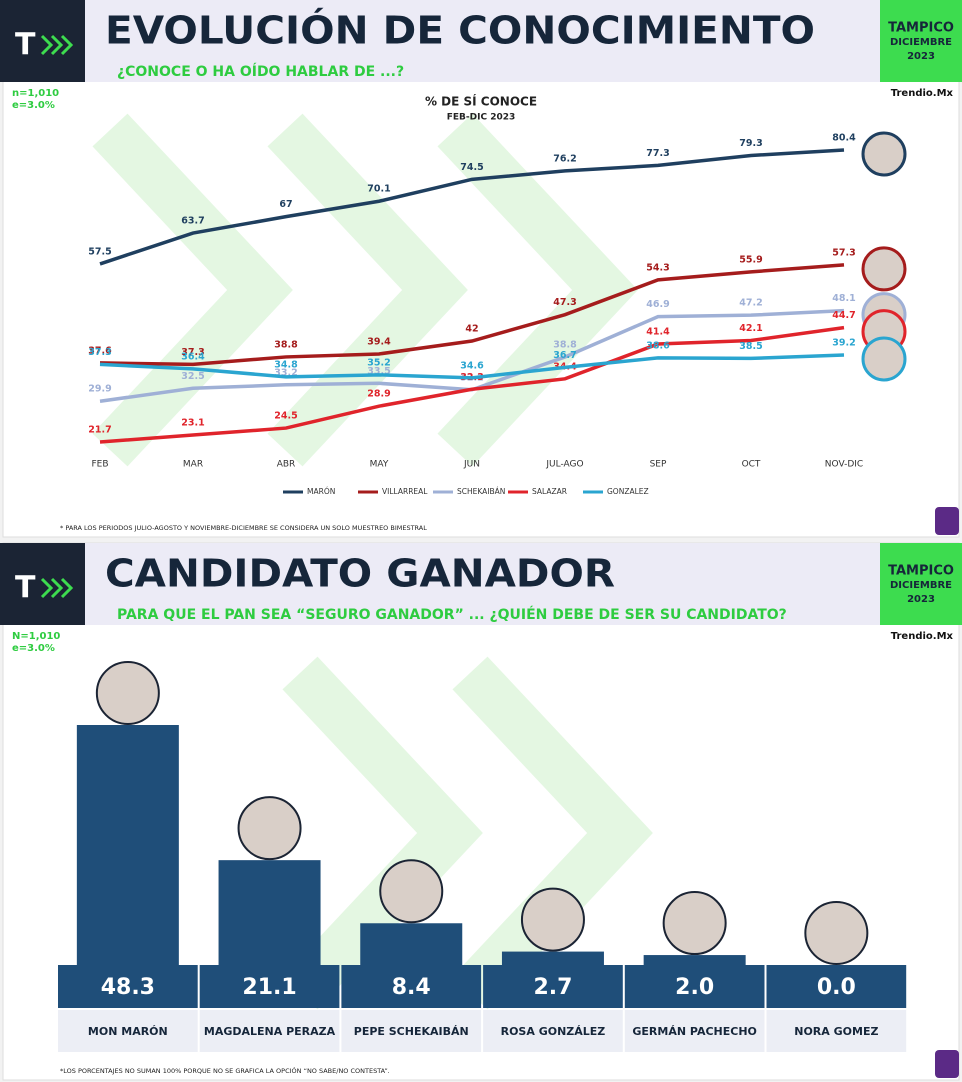 Image resolution: width=962 pixels, height=1082 pixels. I want to click on data-label: 23.1, so click(192, 423).